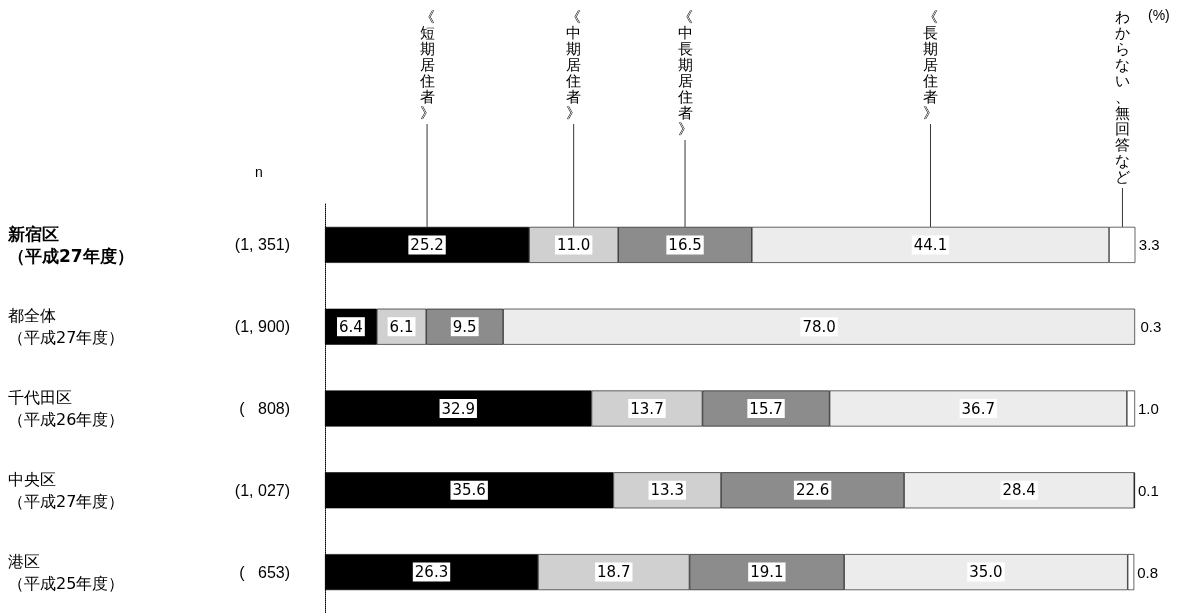 Image resolution: width=1181 pixels, height=613 pixels. I want to click on text: n, so click(259, 172).